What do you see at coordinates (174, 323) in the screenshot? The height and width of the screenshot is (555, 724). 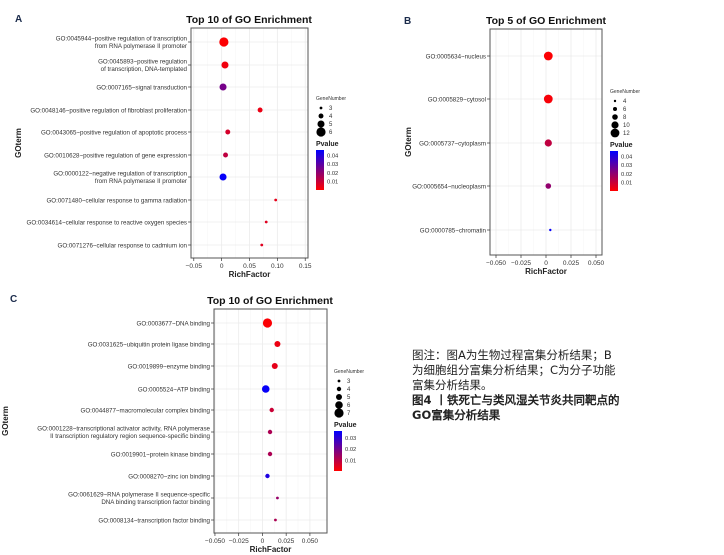 I see `y-tick-label: GO:0003677~DNA binding` at bounding box center [174, 323].